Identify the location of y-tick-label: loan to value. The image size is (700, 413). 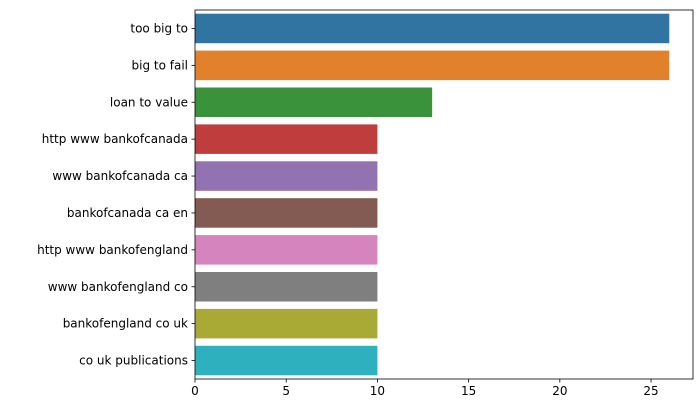
(149, 102).